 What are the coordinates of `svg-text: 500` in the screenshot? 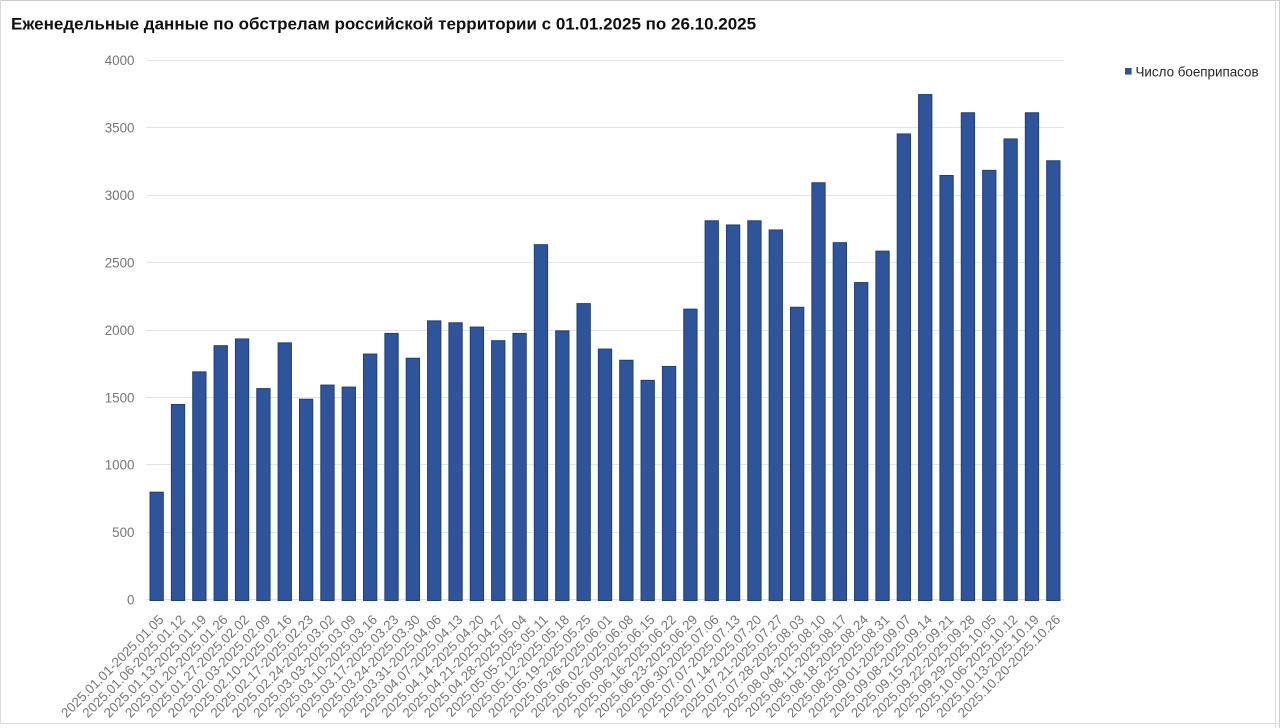 It's located at (123, 532).